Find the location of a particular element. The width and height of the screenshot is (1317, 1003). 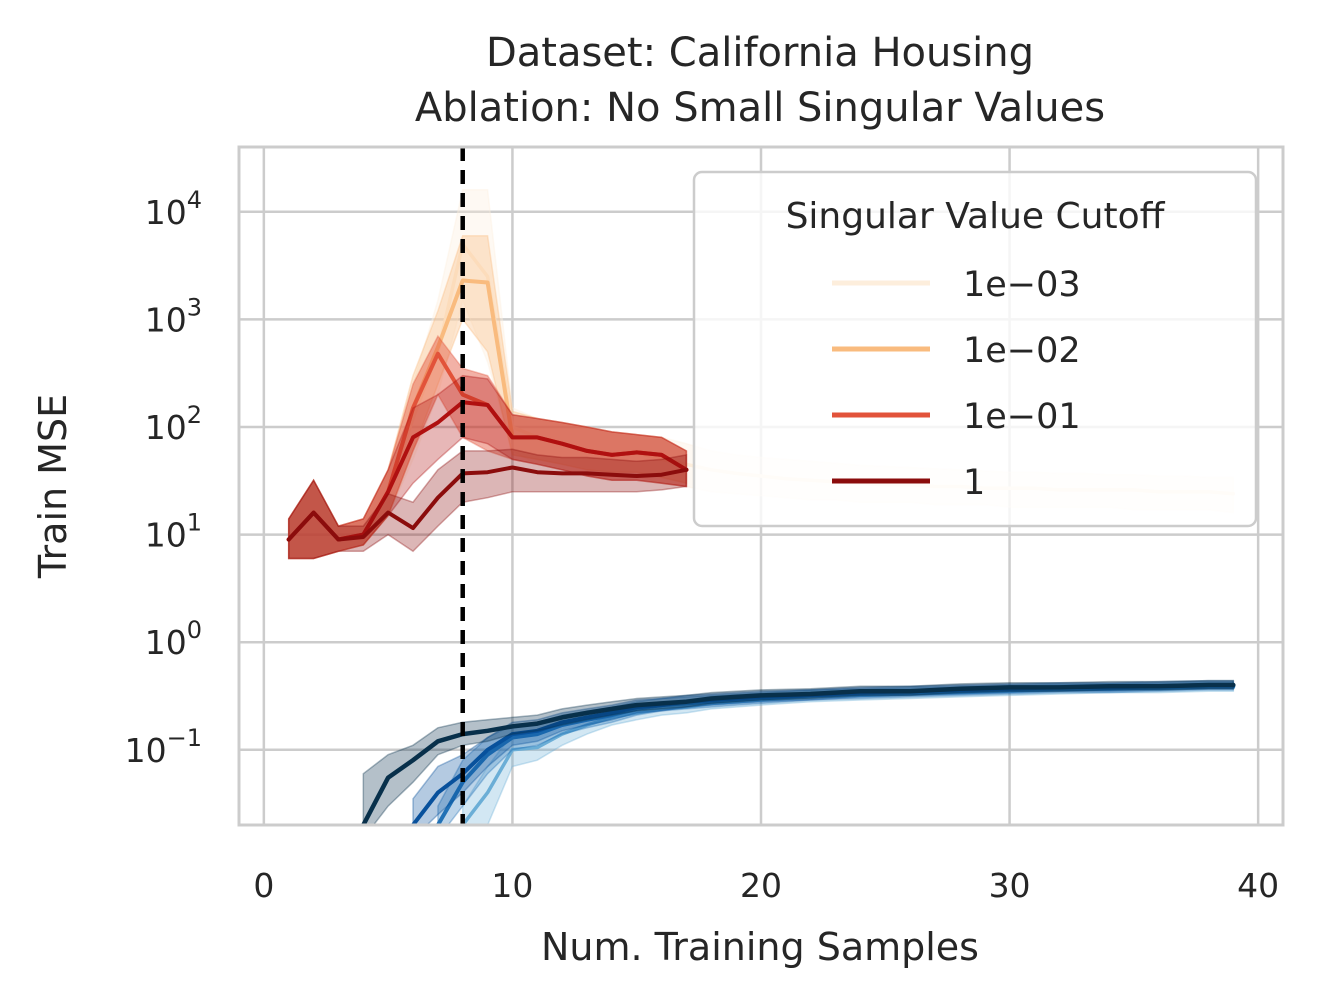

legend-label: 1e−03 is located at coordinates (1022, 285).